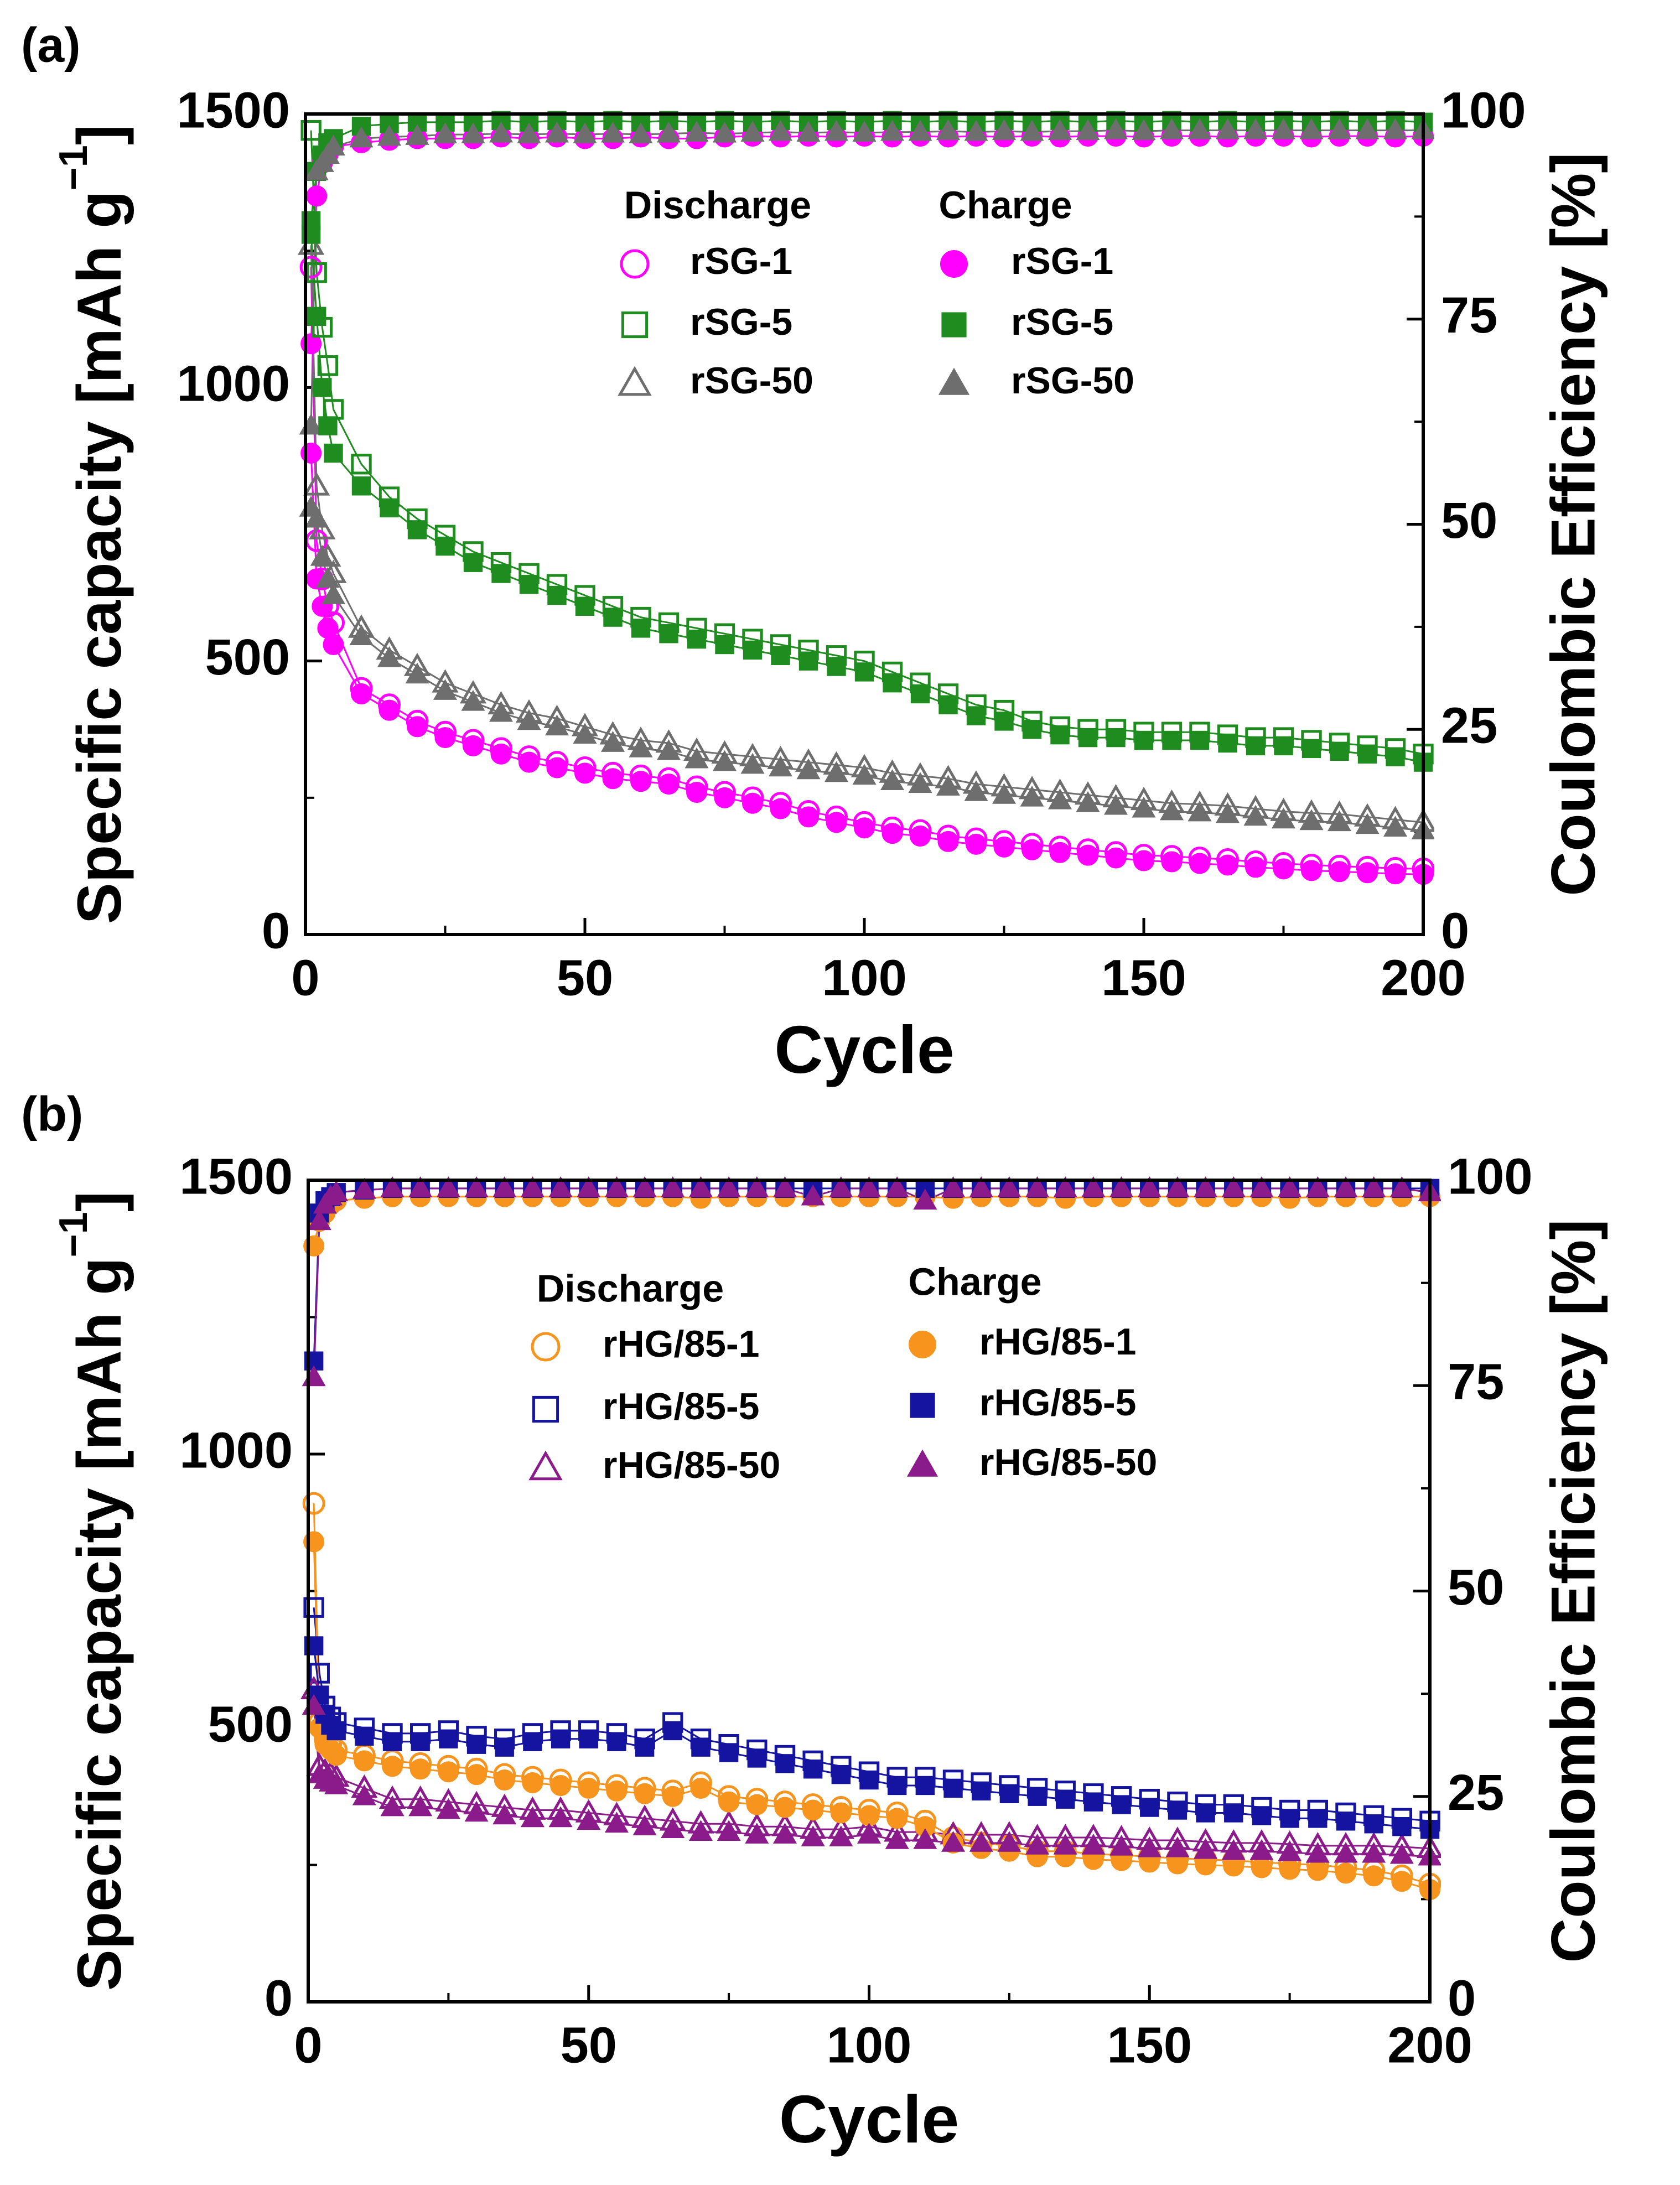 The image size is (1680, 2185). I want to click on y-tick-label: 0, so click(279, 1998).